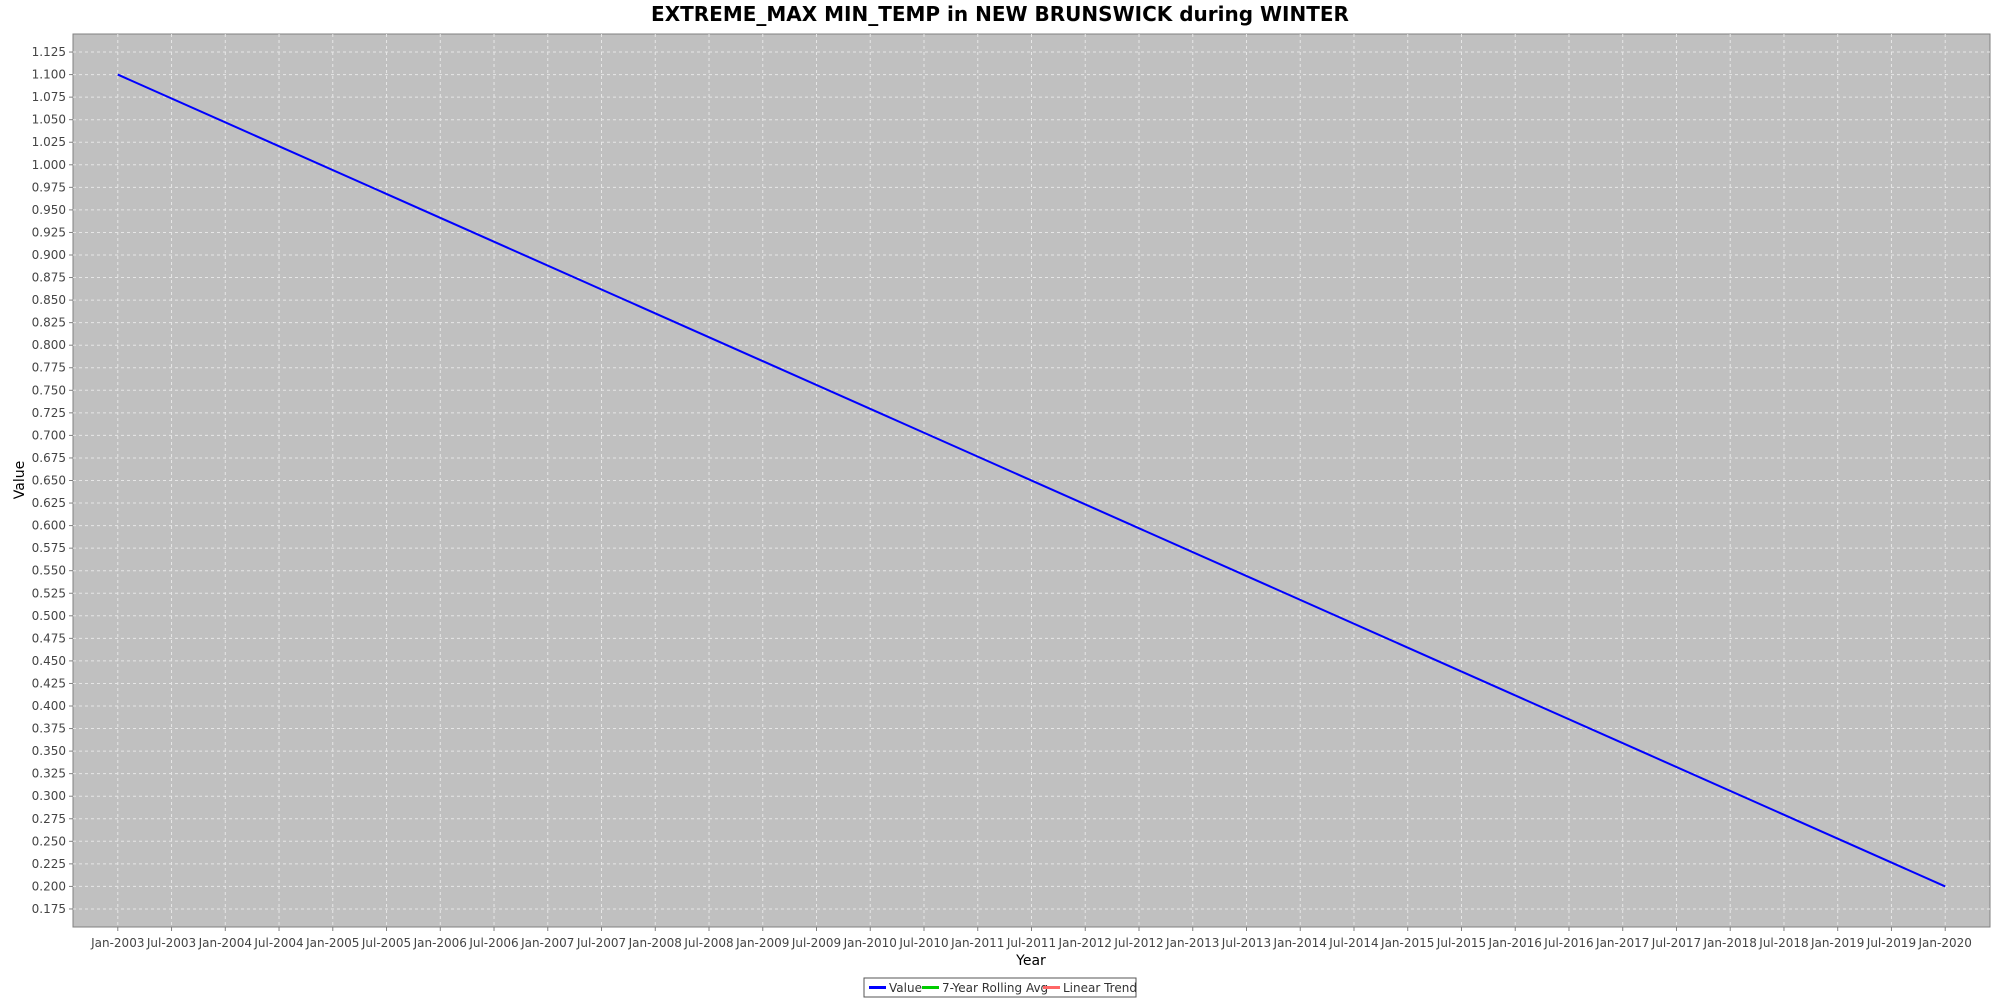 Image resolution: width=2000 pixels, height=1000 pixels. Describe the element at coordinates (49, 458) in the screenshot. I see `y-tick-label: 0.675` at that location.